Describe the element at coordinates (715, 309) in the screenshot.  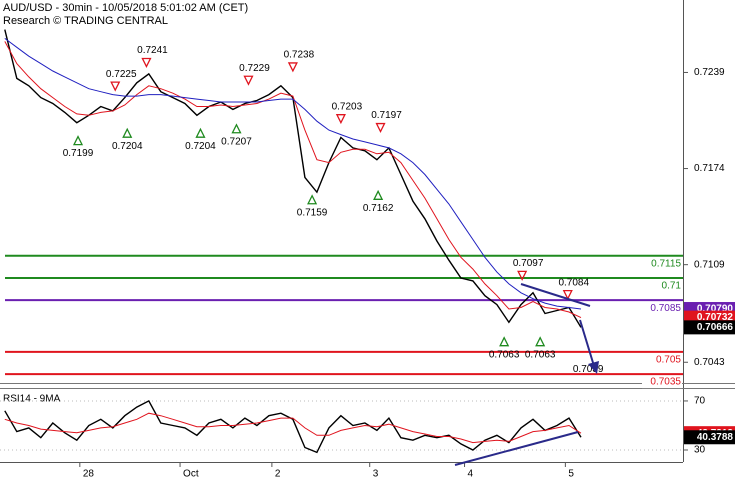
I see `price-tag-label: 0.70790` at that location.